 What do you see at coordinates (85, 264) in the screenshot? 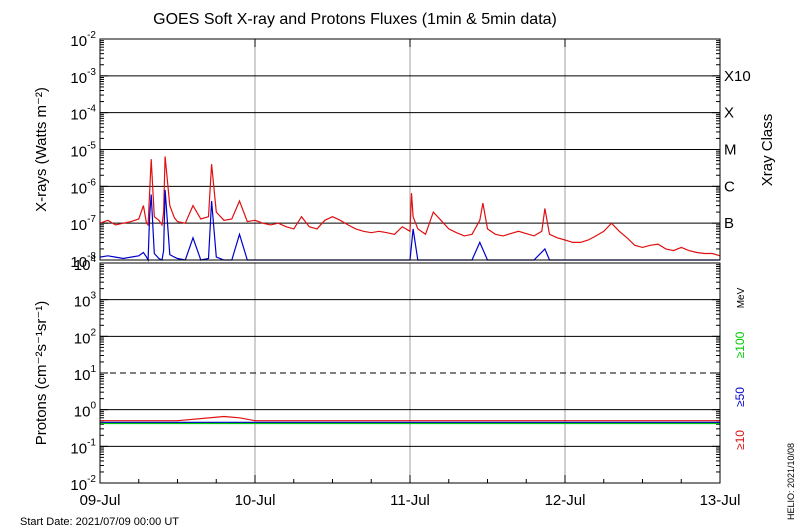
I see `y-tick-label: 10⁴` at bounding box center [85, 264].